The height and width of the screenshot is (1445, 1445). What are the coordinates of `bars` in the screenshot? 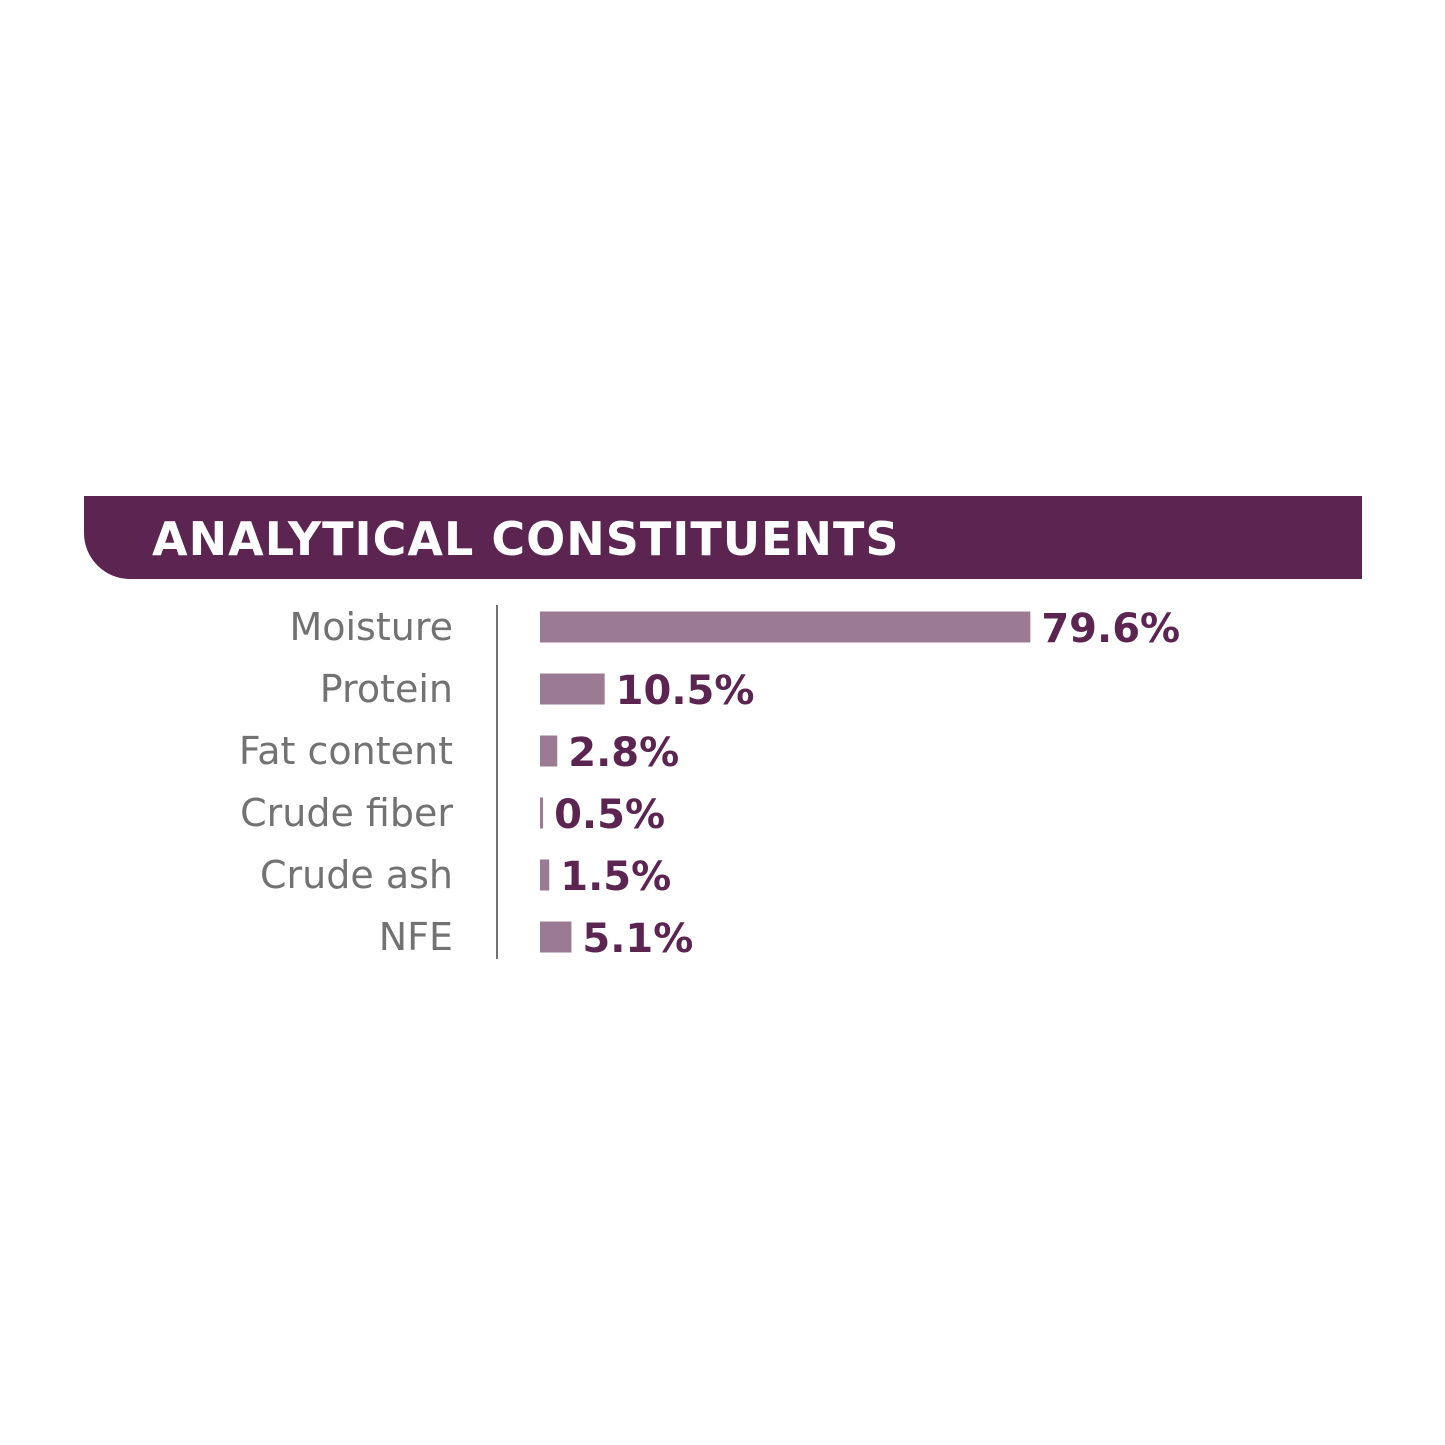 It's located at (785, 782).